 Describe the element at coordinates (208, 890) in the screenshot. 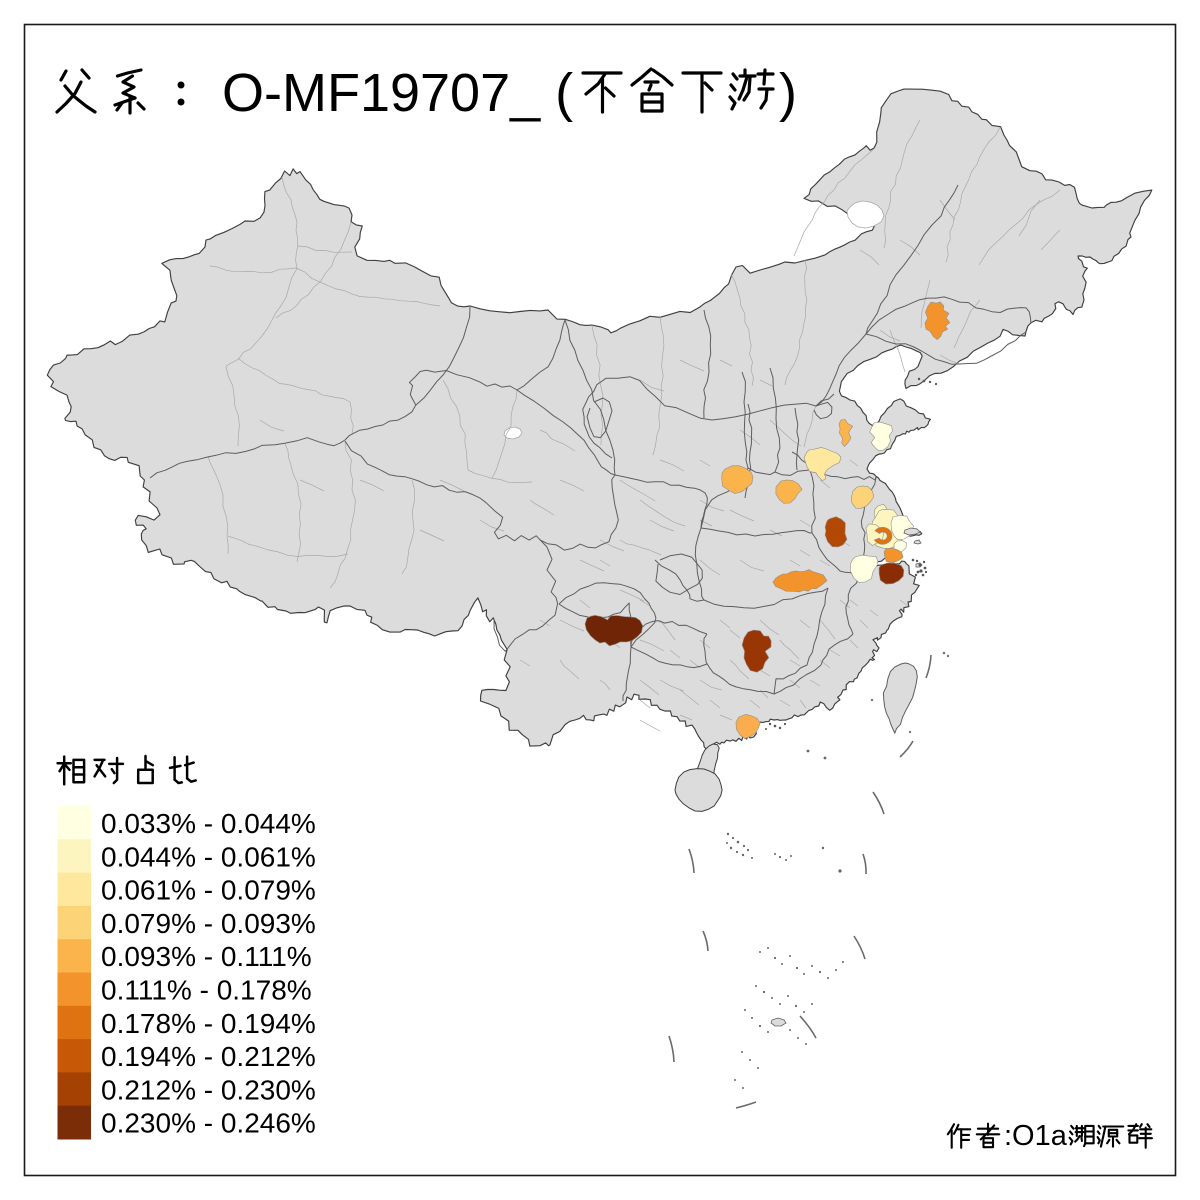

I see `svg-text: 0.061% - 0.079%` at that location.